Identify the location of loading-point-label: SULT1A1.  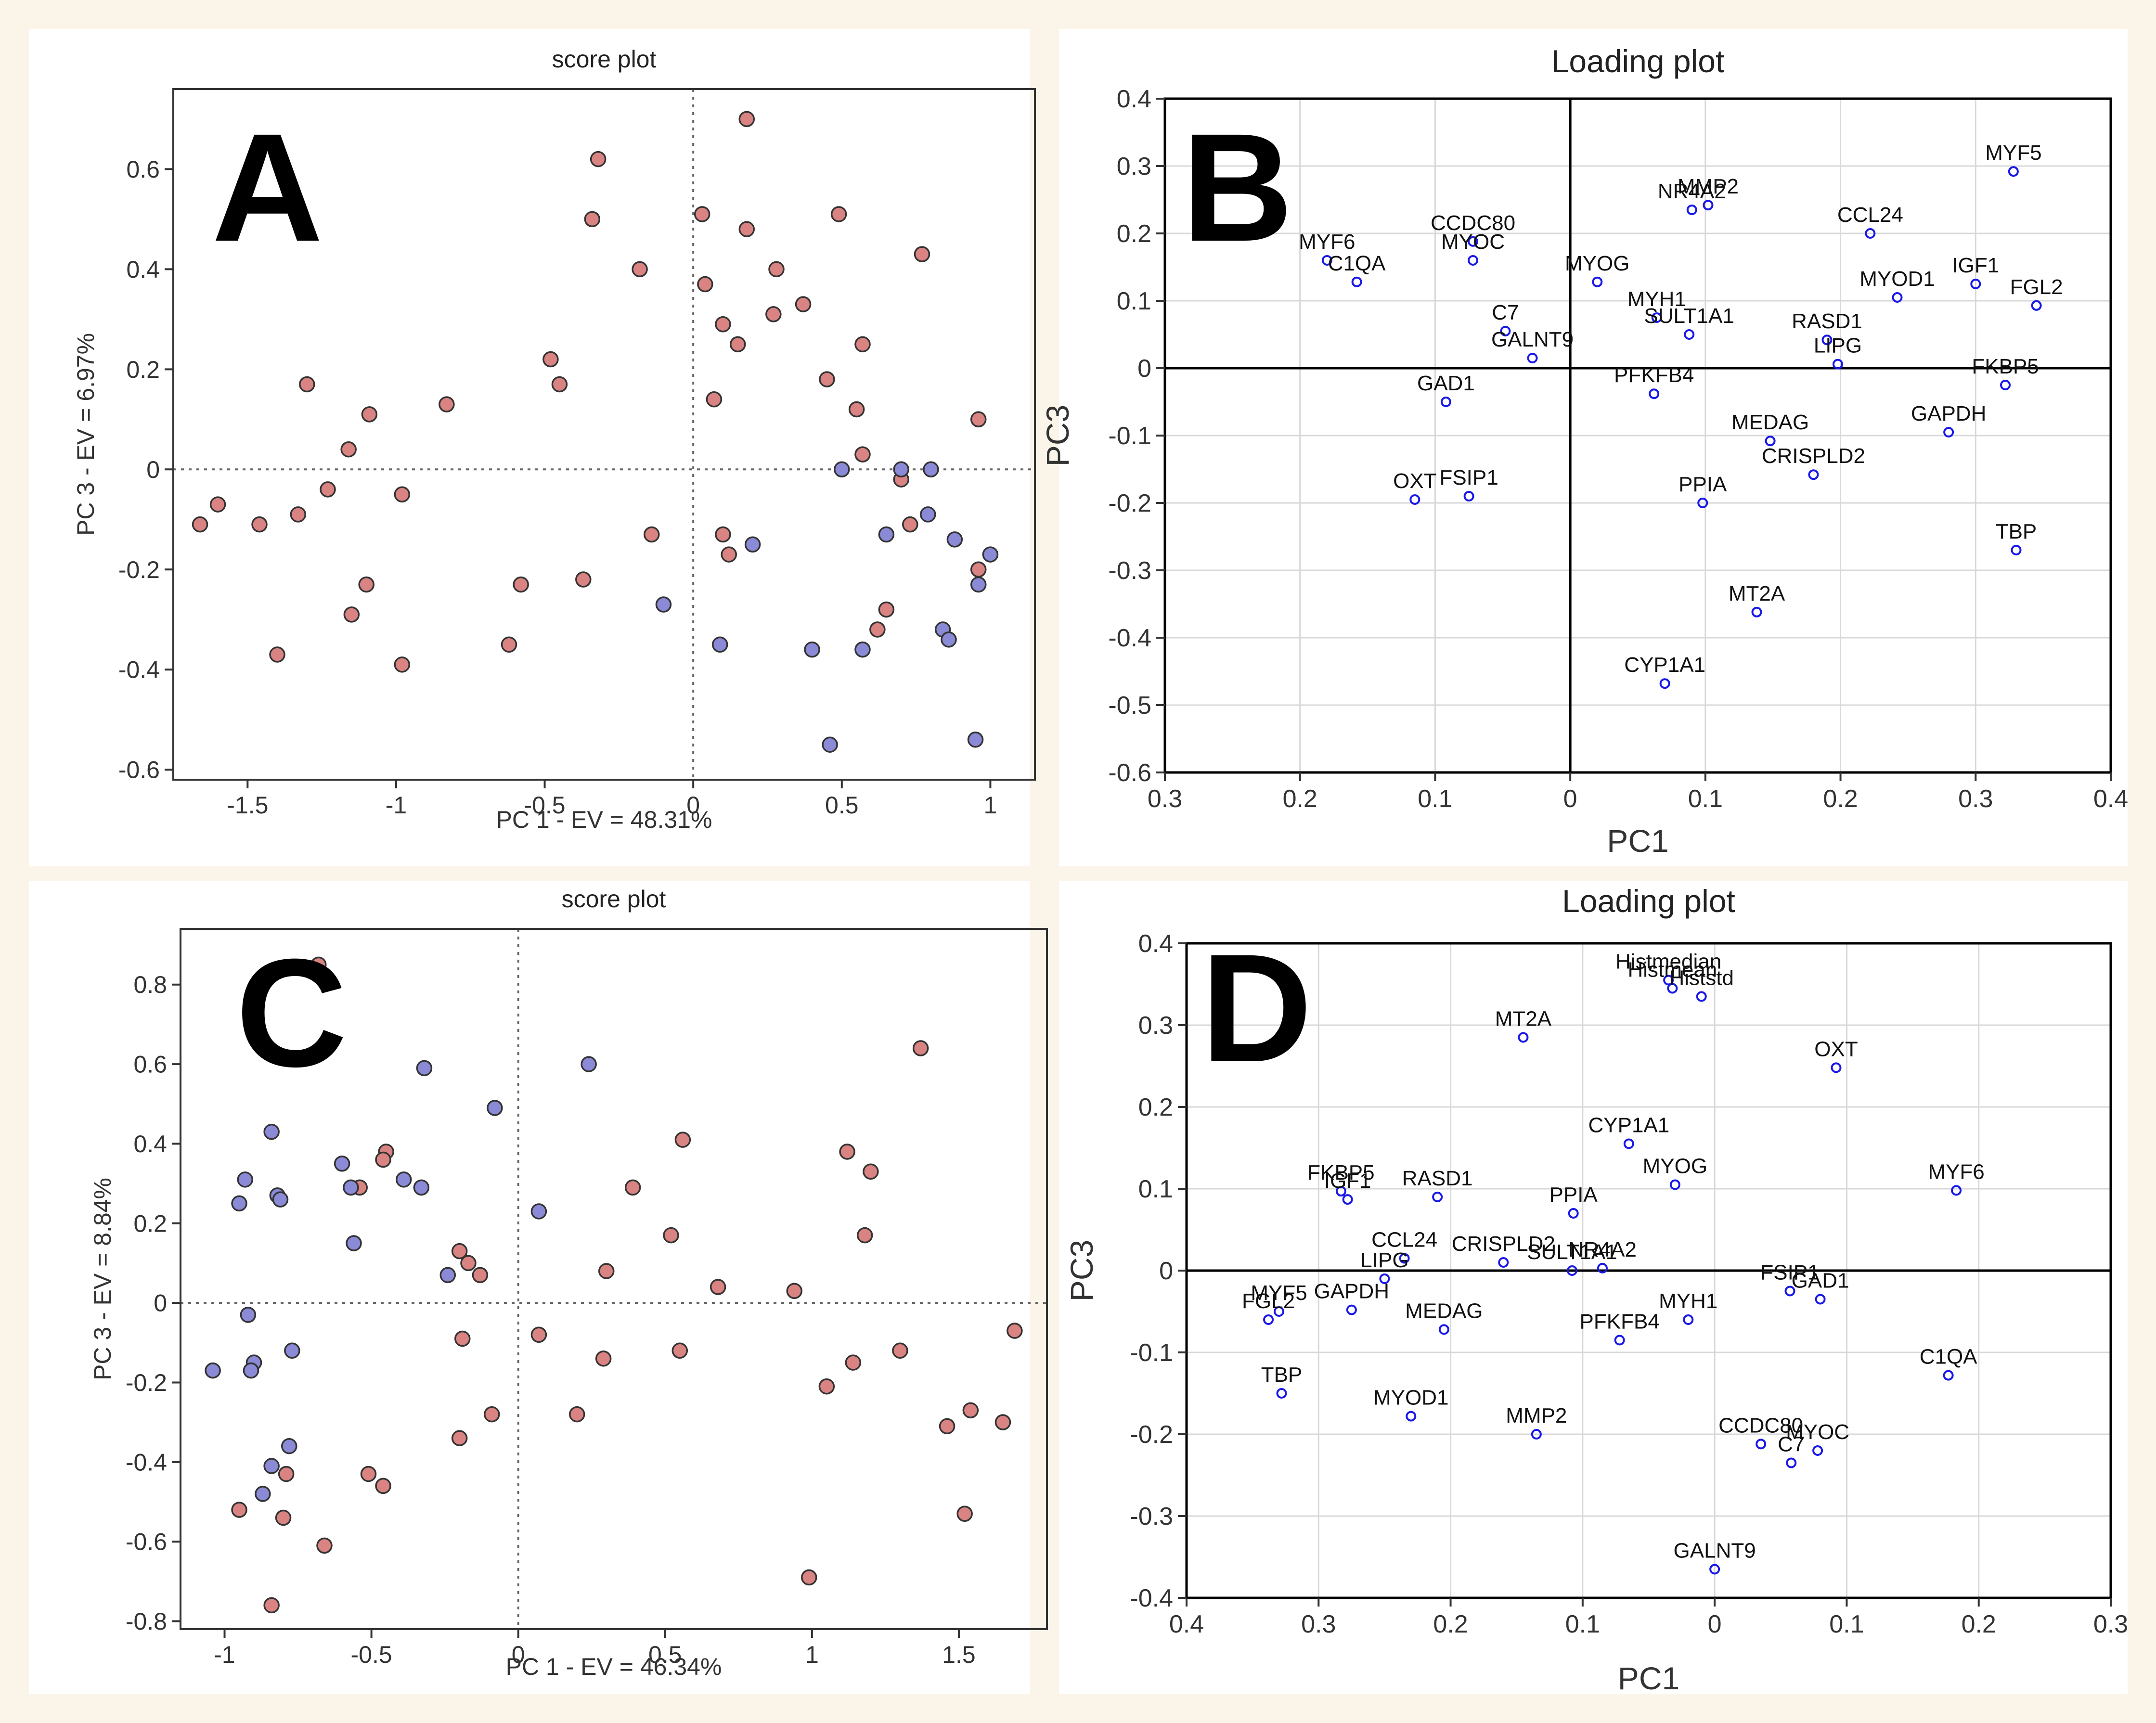
(1572, 1252).